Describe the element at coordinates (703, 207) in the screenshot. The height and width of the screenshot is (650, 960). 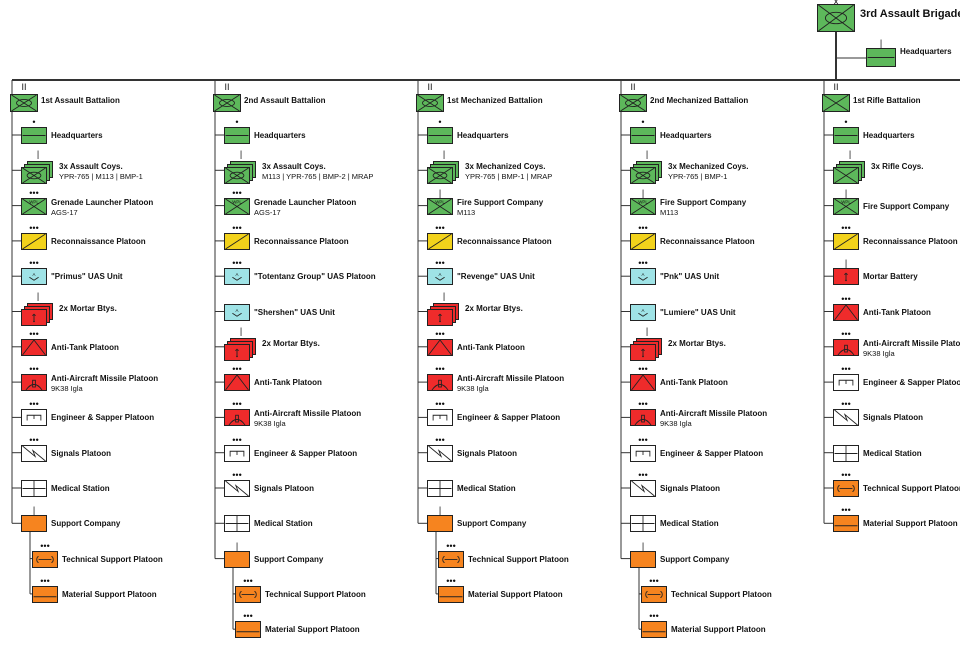
I see `unit-label: Fire Support Company M113` at that location.